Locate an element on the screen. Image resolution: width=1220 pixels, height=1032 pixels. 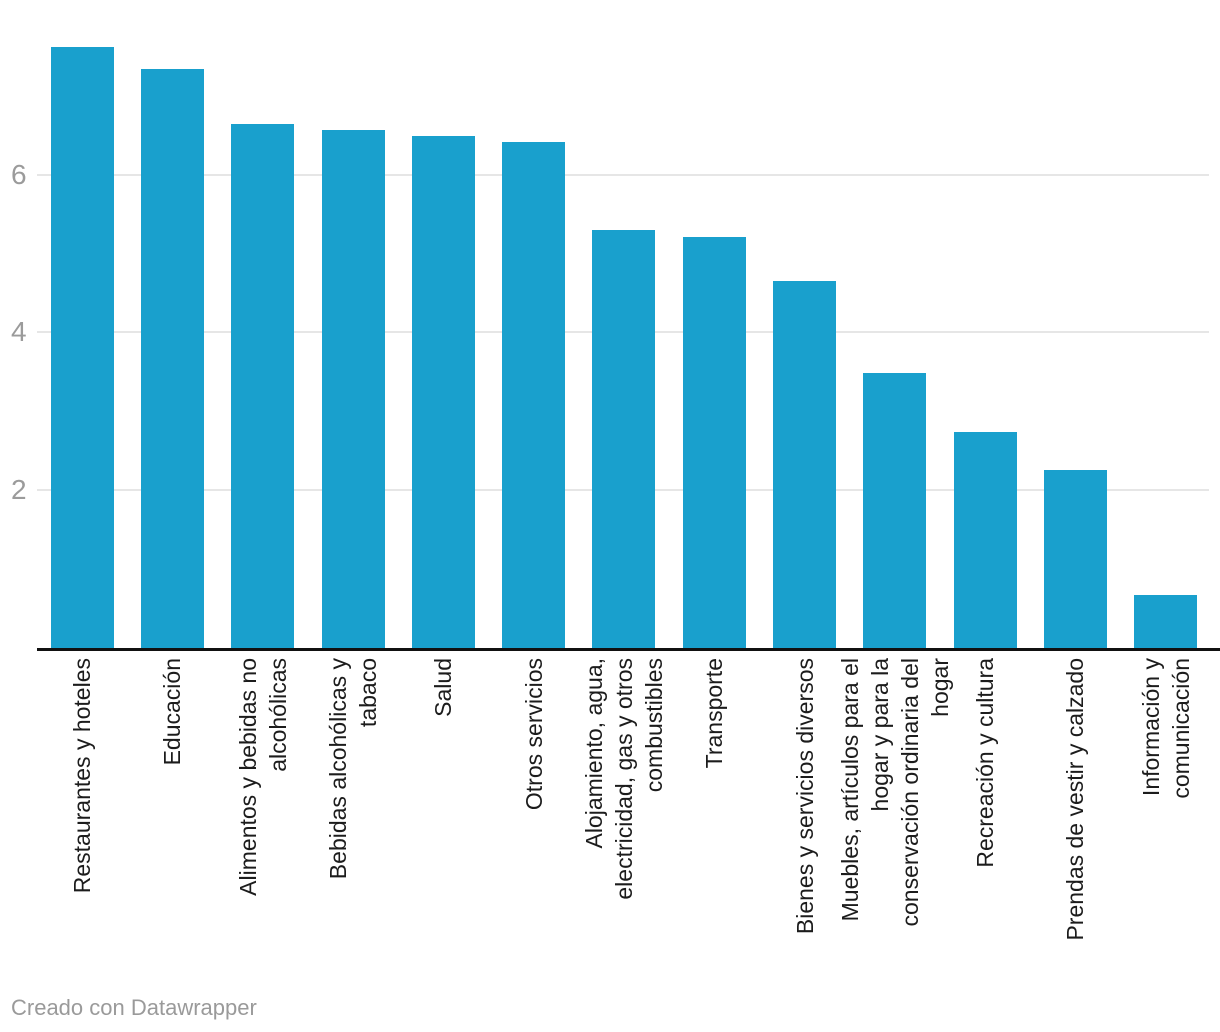
x-axis-label: Restaurantes y hoteles is located at coordinates (82, 776).